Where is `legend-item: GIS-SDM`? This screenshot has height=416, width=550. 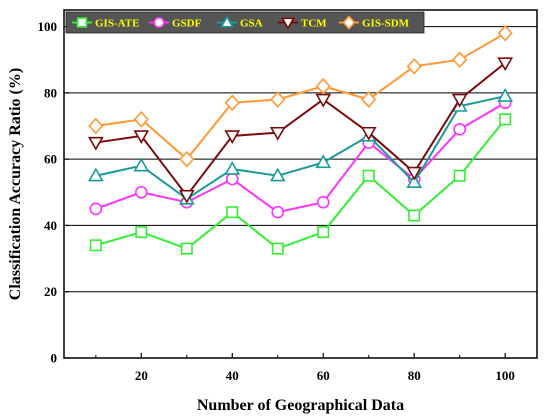
legend-item: GIS-SDM is located at coordinates (374, 22).